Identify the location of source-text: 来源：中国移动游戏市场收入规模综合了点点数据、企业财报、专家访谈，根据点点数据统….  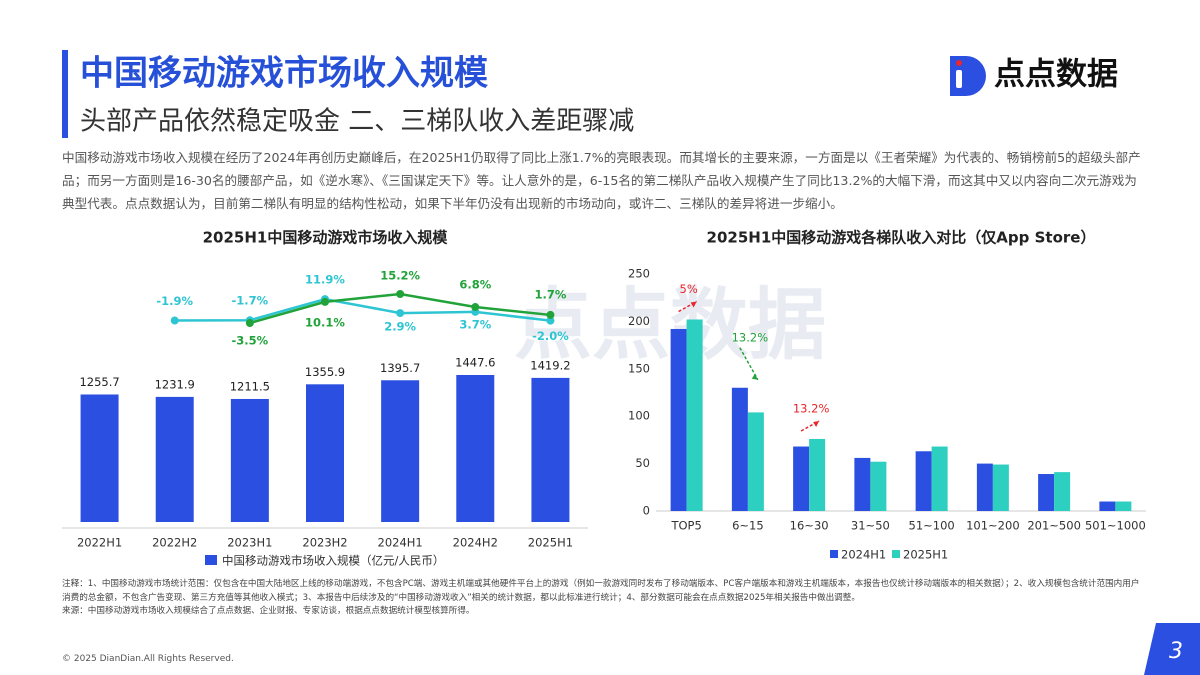
(268, 611).